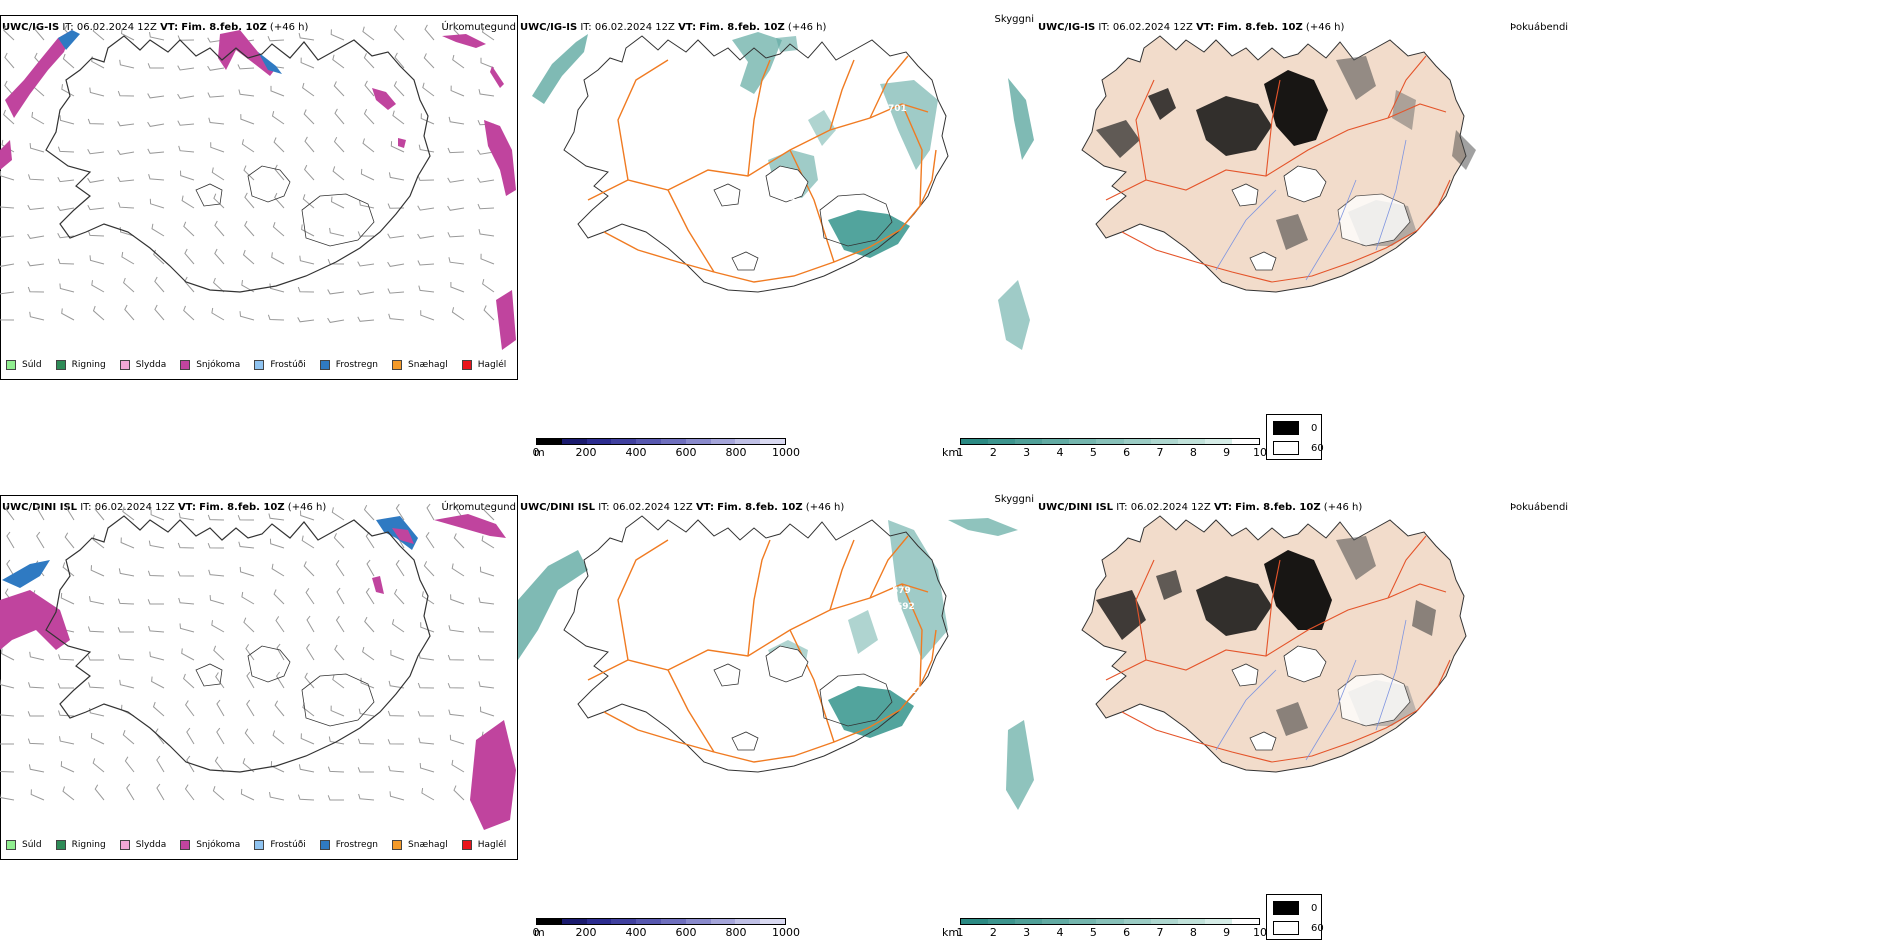 This screenshot has height=950, width=1900. I want to click on scale-tick-label: 800, so click(736, 932).